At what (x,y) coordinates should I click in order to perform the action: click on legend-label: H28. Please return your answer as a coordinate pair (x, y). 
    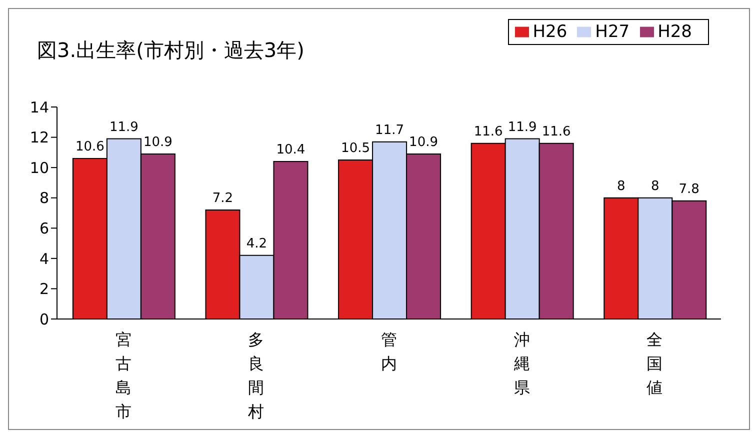
    Looking at the image, I should click on (675, 32).